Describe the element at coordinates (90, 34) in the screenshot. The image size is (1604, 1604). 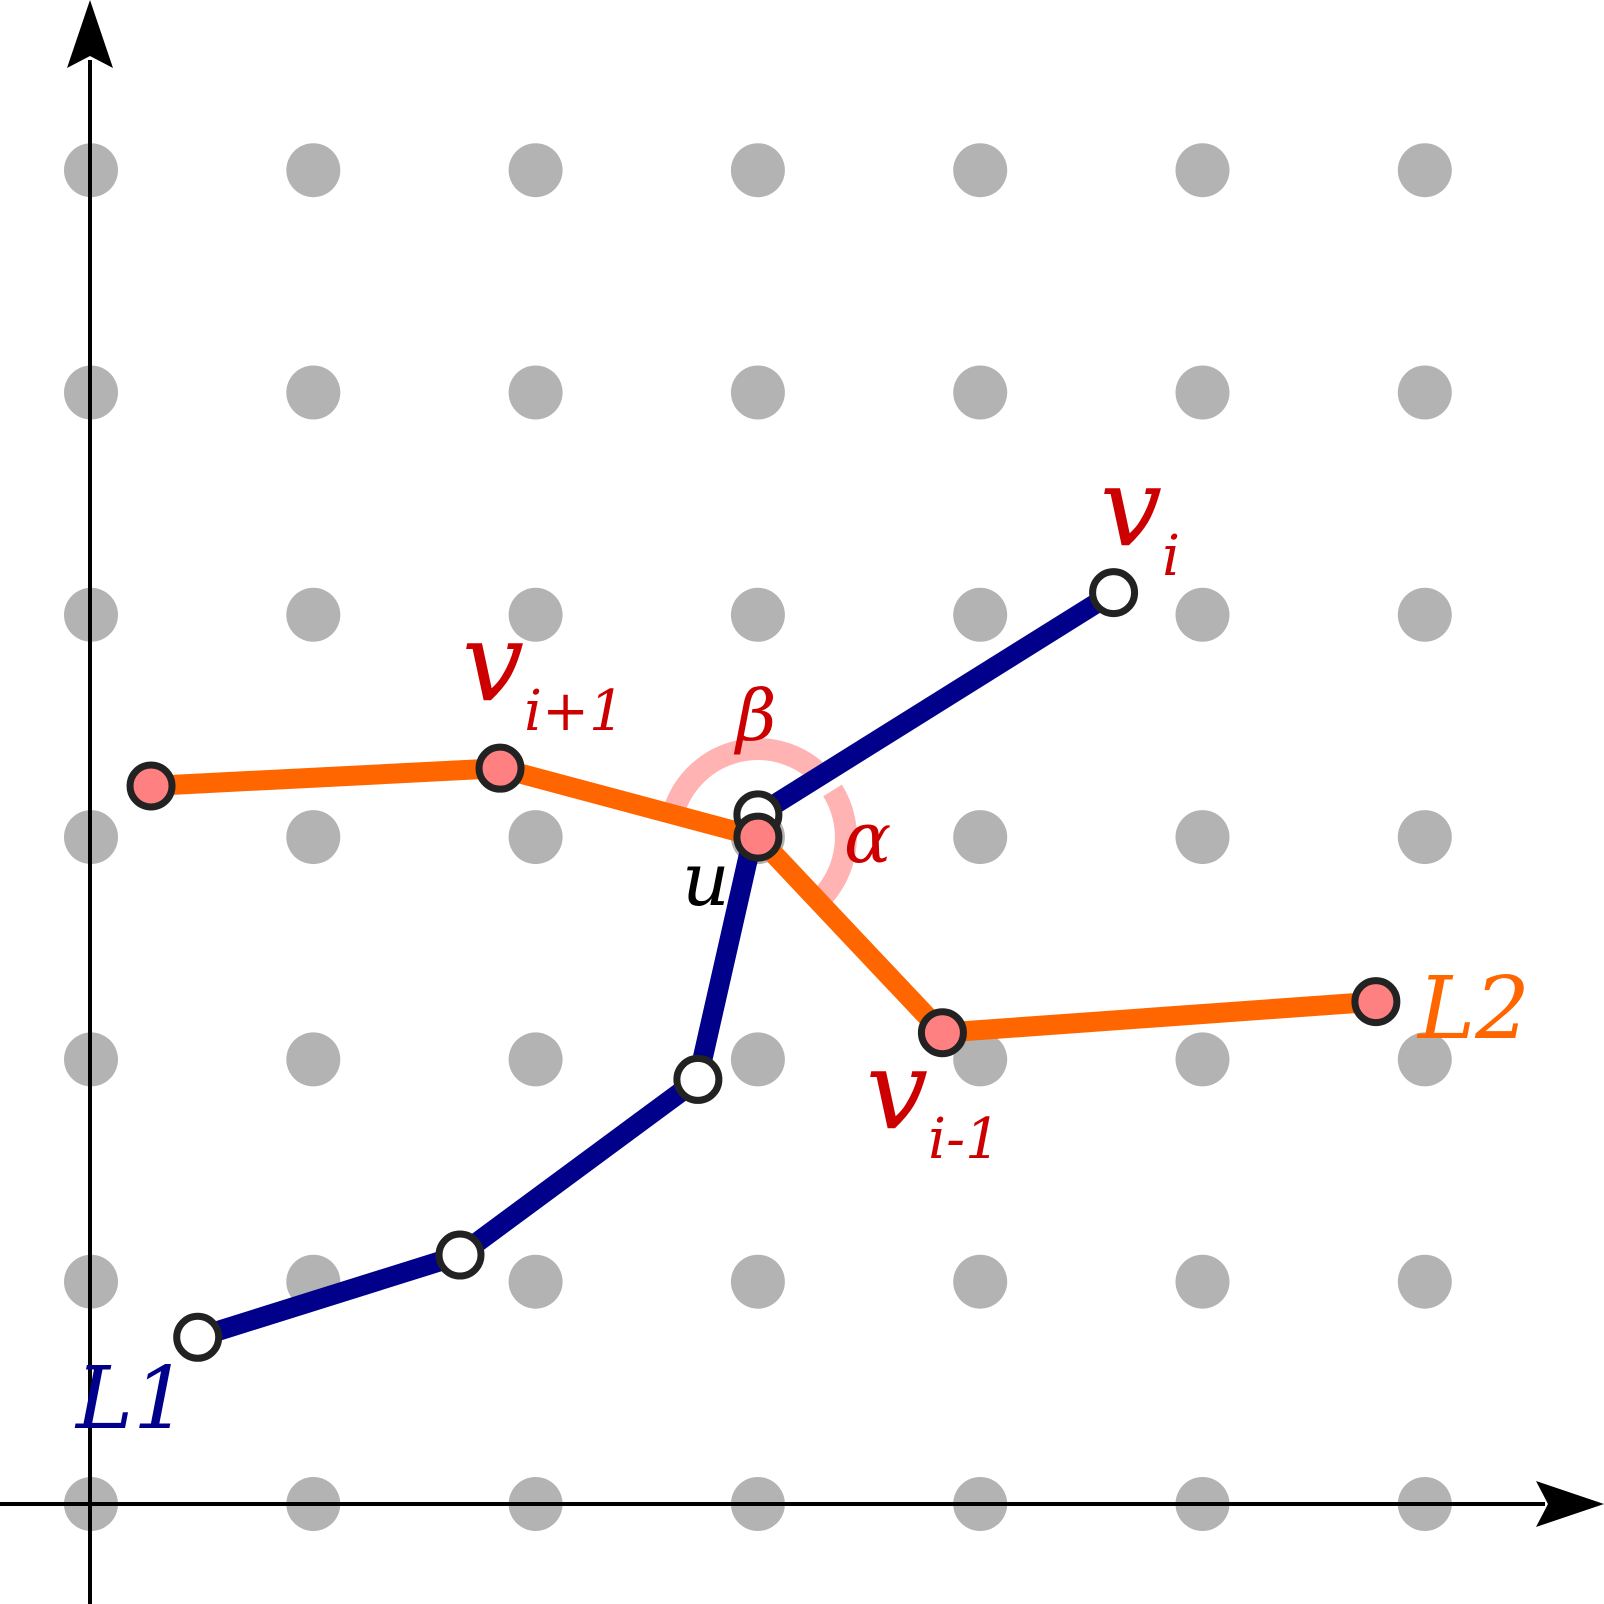
I see `y-axis-arrowhead` at that location.